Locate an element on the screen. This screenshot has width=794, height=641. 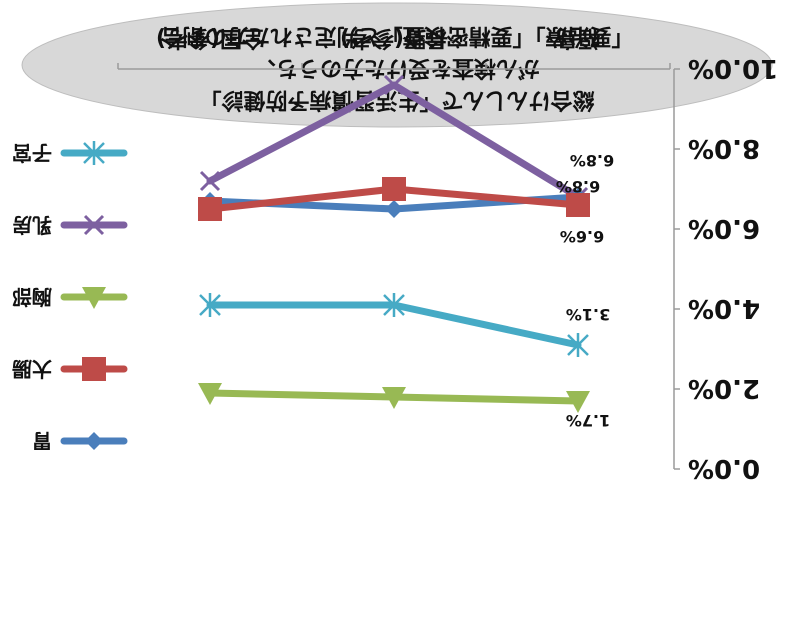
y-tick-label: 0.0% is located at coordinates (724, 468).